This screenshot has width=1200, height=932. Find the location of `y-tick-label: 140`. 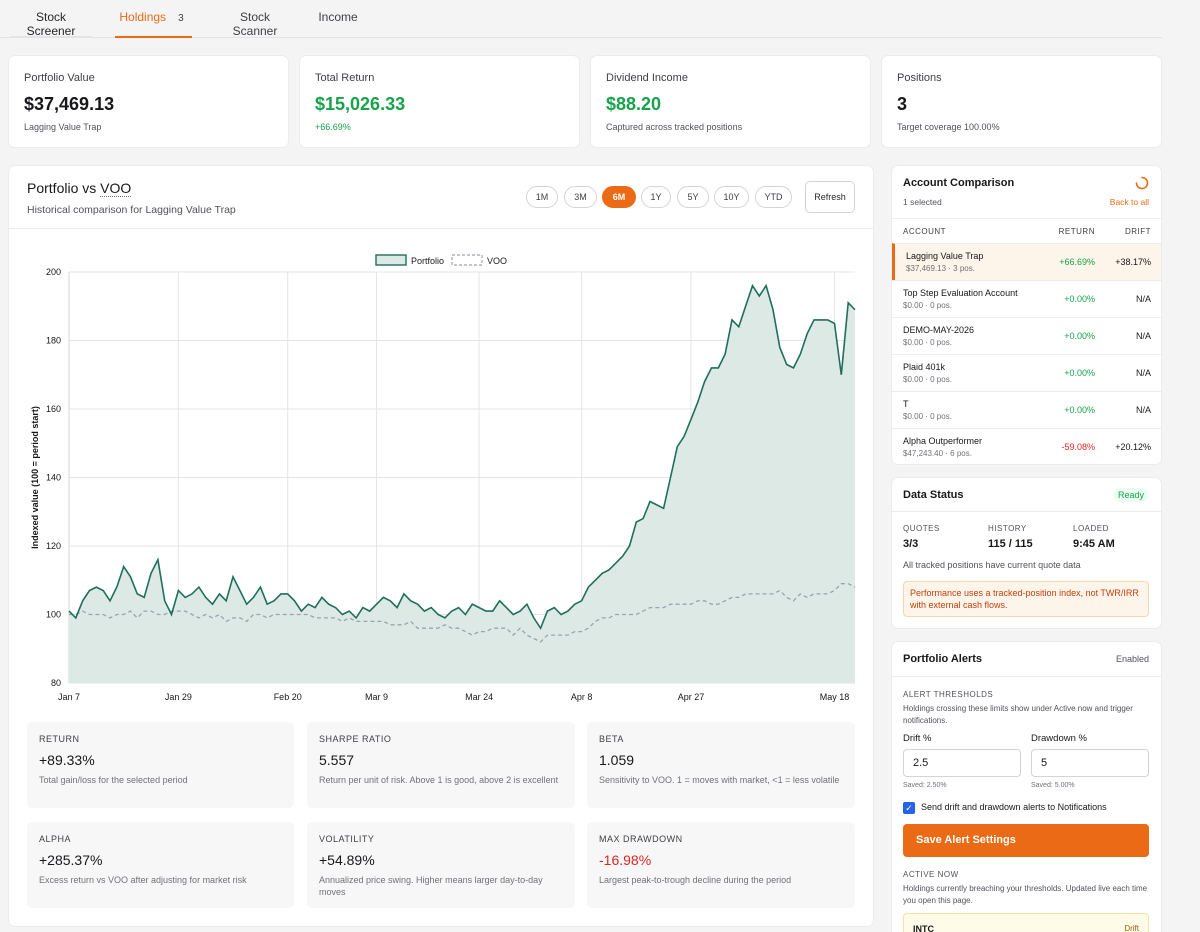

y-tick-label: 140 is located at coordinates (53, 478).